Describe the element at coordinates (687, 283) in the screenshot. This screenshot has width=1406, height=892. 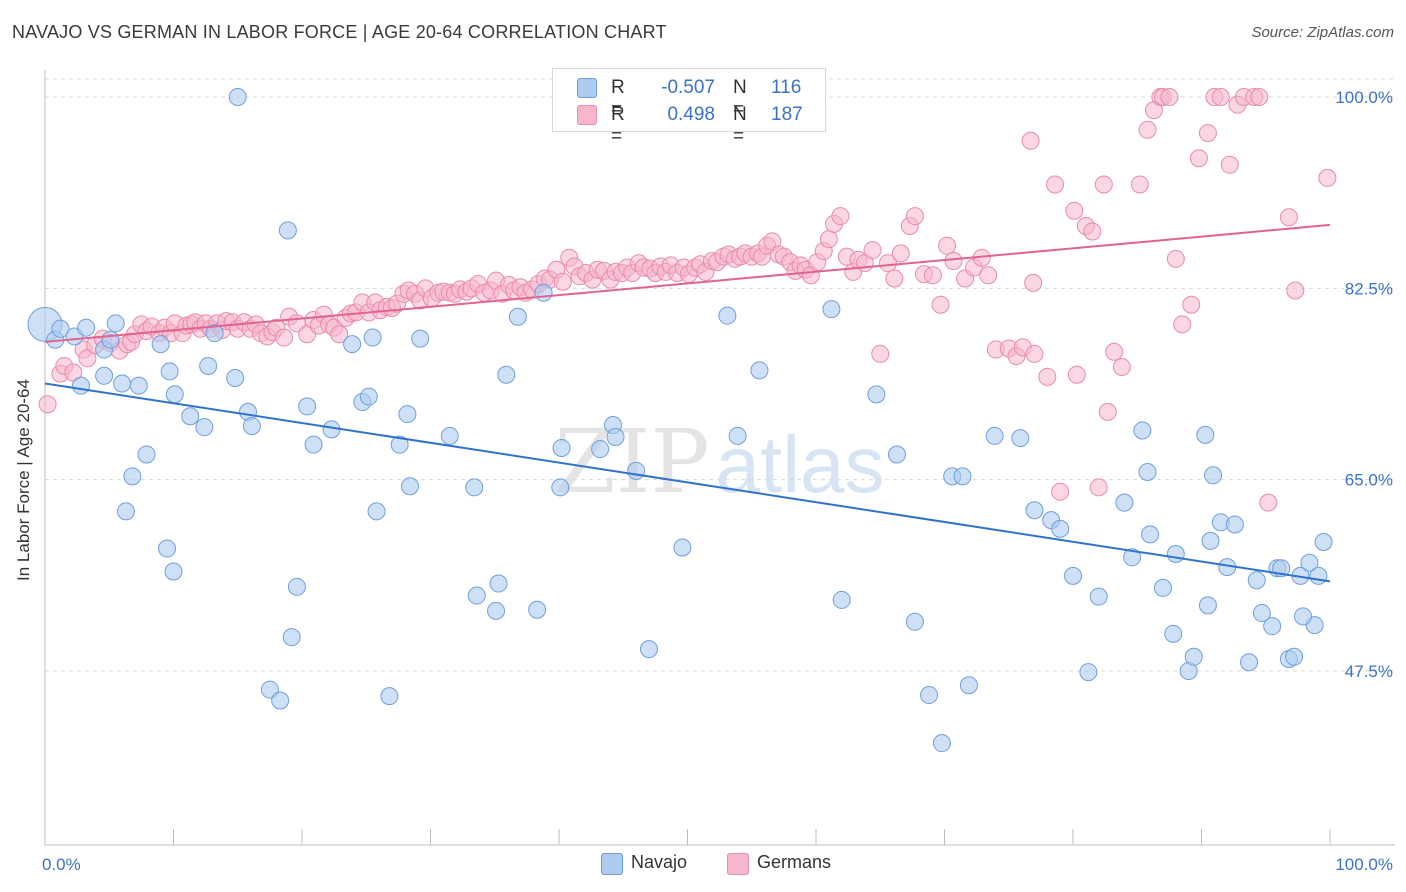
I see `german-trend-line` at that location.